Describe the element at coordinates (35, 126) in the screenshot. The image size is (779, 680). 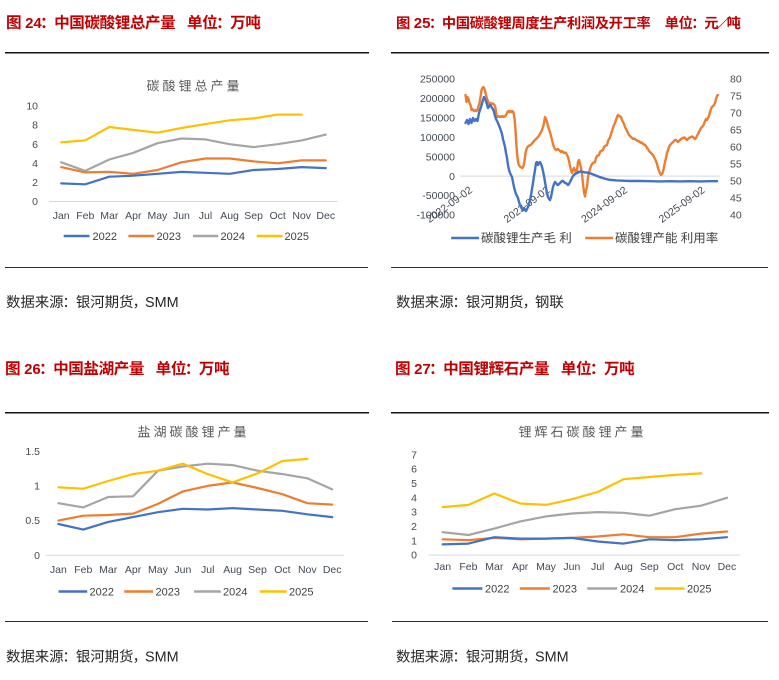
I see `svg-text: 8` at that location.